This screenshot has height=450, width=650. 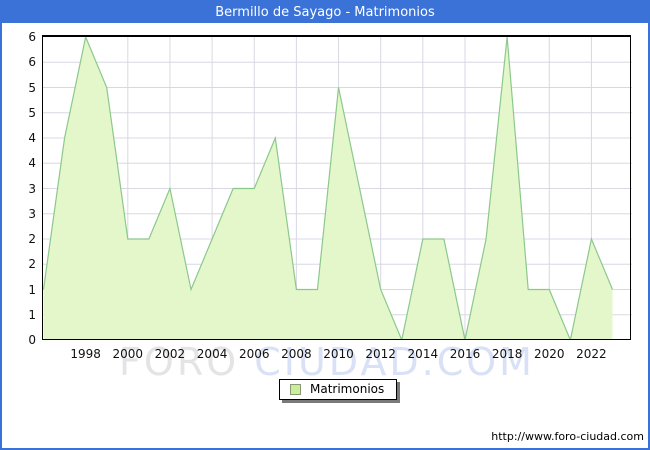 What do you see at coordinates (32, 340) in the screenshot?
I see `y-tick-label: 0` at bounding box center [32, 340].